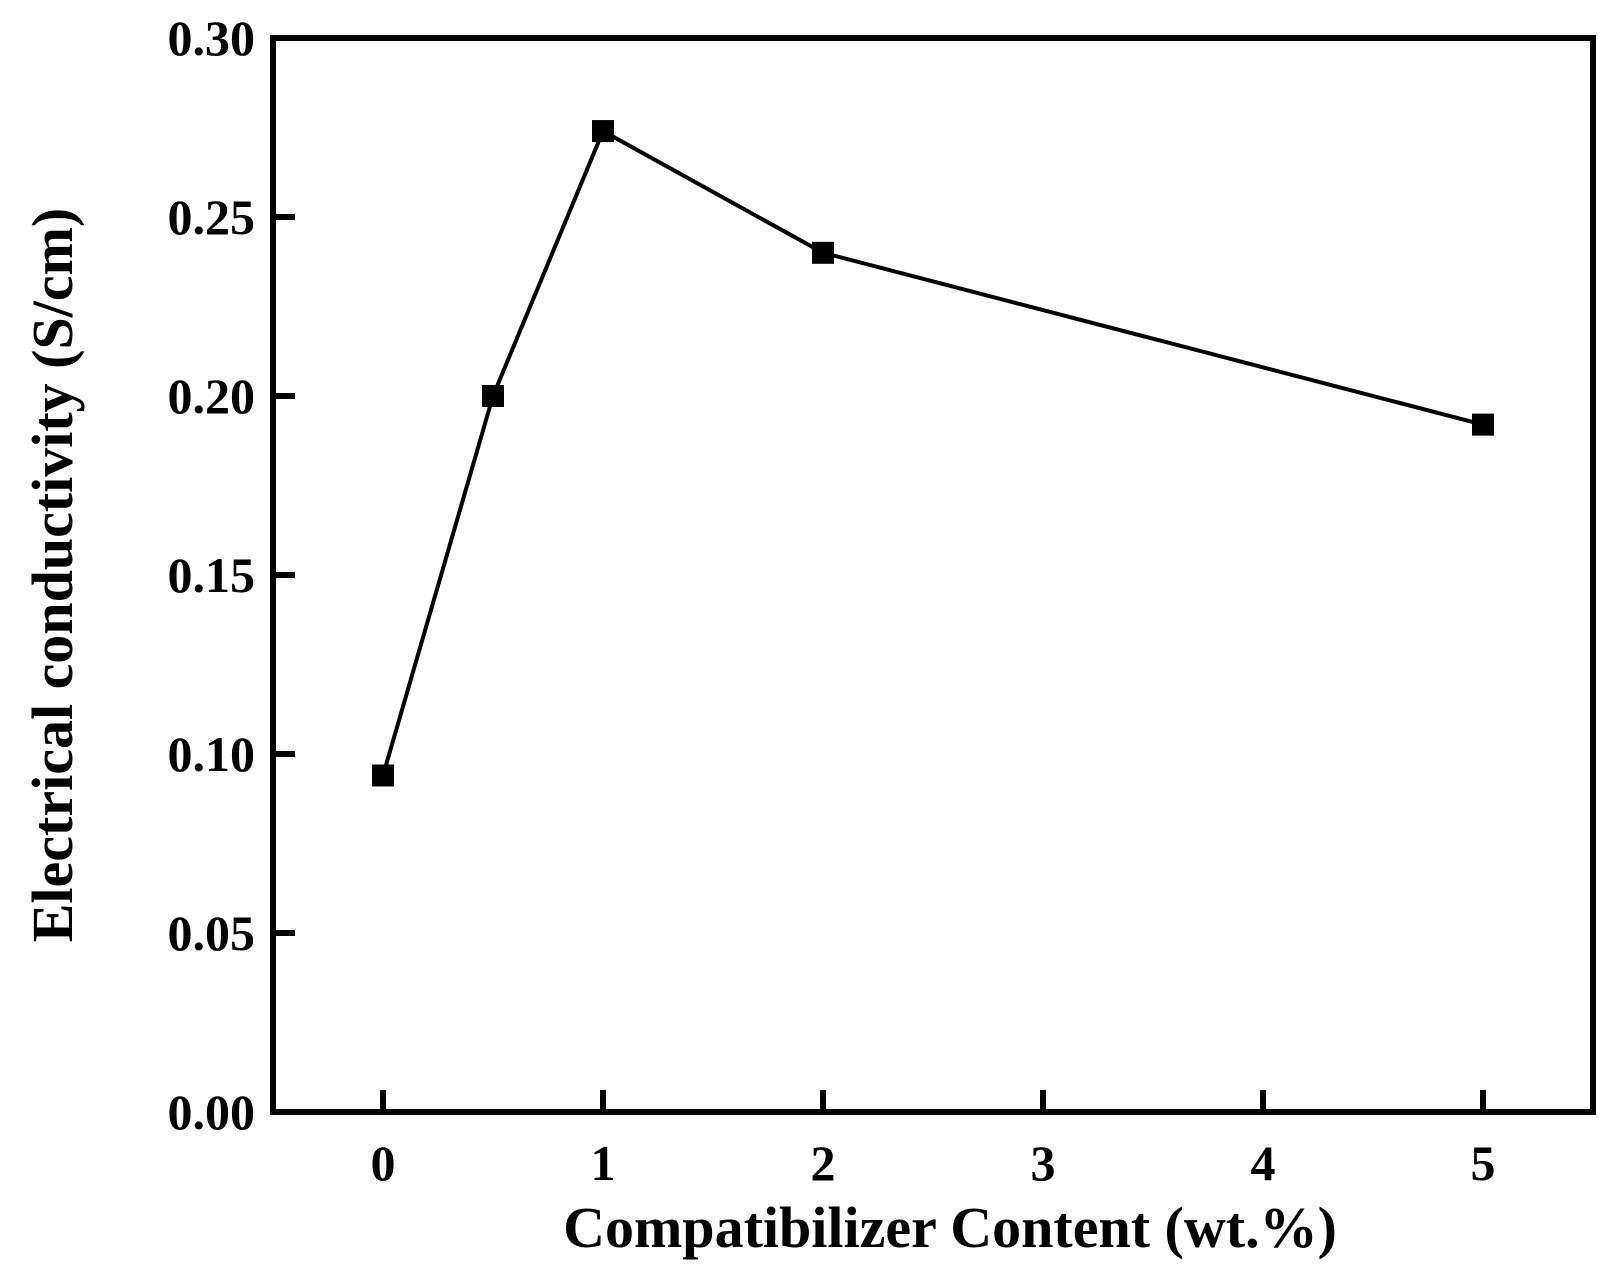 This screenshot has height=1273, width=1616. I want to click on y-tick-label: 0.20, so click(212, 396).